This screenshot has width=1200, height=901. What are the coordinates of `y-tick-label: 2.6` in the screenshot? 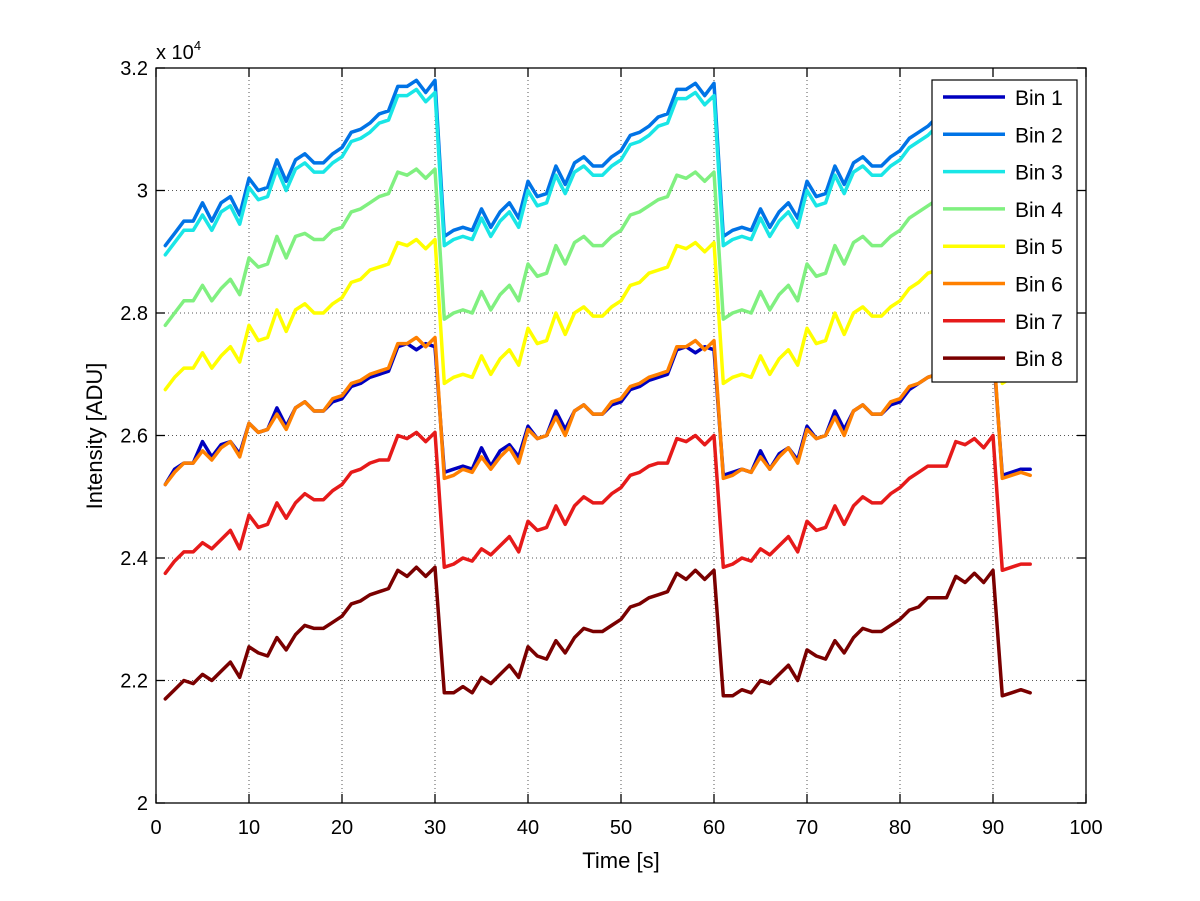 It's located at (134, 437).